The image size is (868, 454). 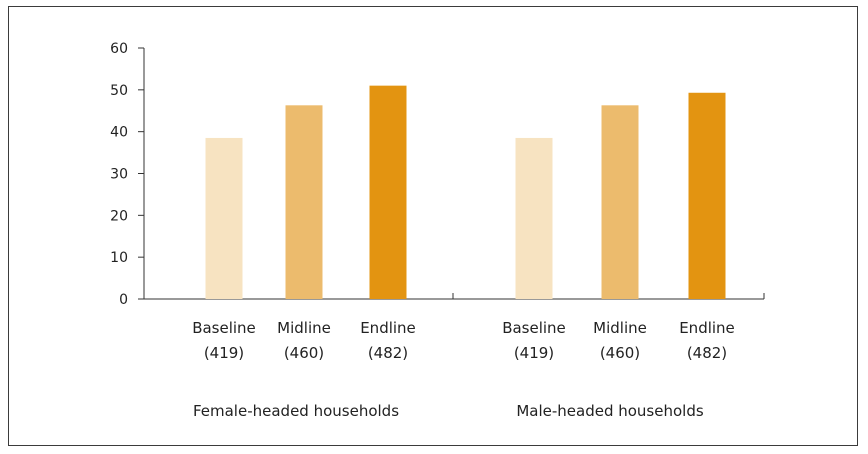 I want to click on group-label: Female-headed households, so click(x=296, y=411).